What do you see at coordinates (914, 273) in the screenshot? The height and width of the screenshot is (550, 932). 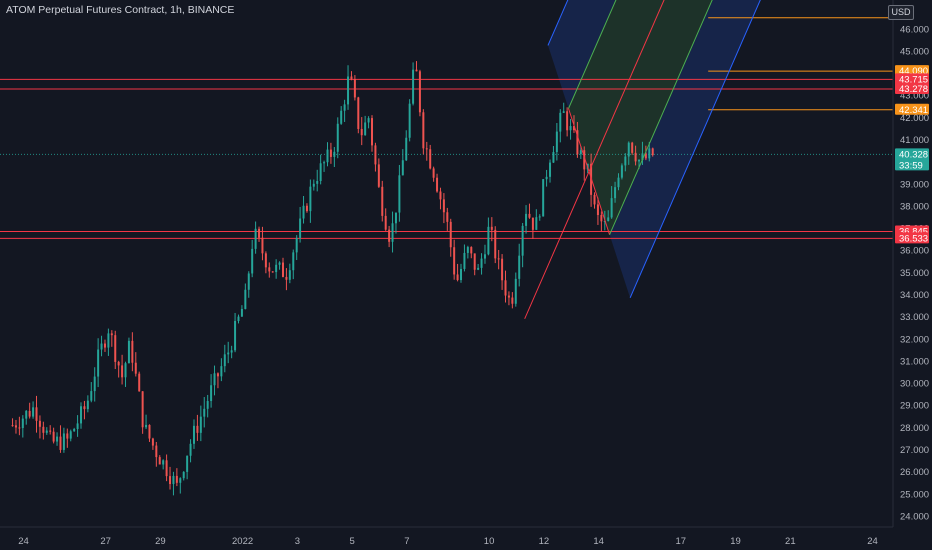 I see `price-tick-label: 35.000` at bounding box center [914, 273].